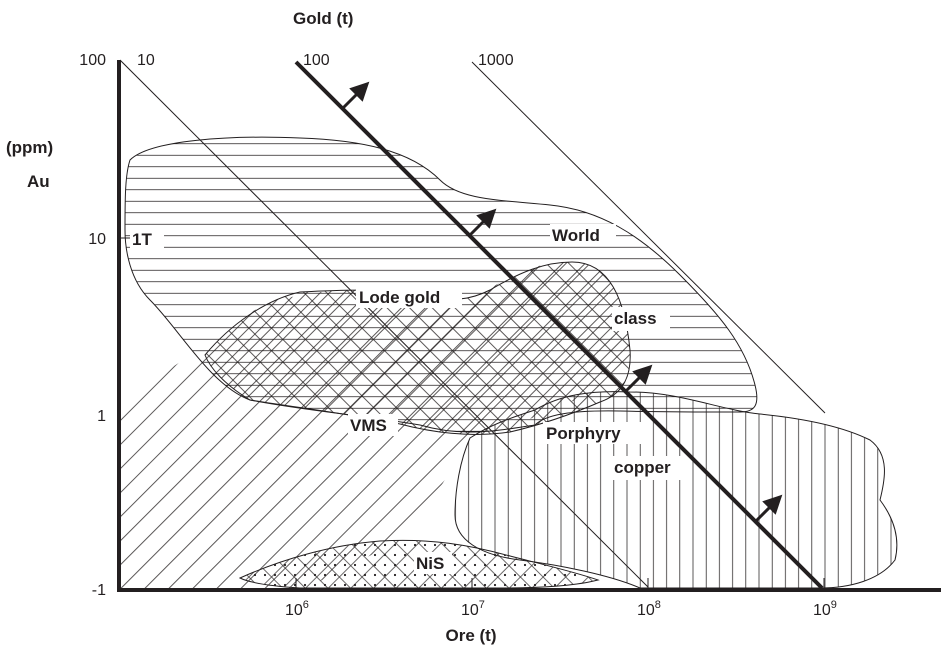  What do you see at coordinates (38, 181) in the screenshot?
I see `left-axis-name: Au` at bounding box center [38, 181].